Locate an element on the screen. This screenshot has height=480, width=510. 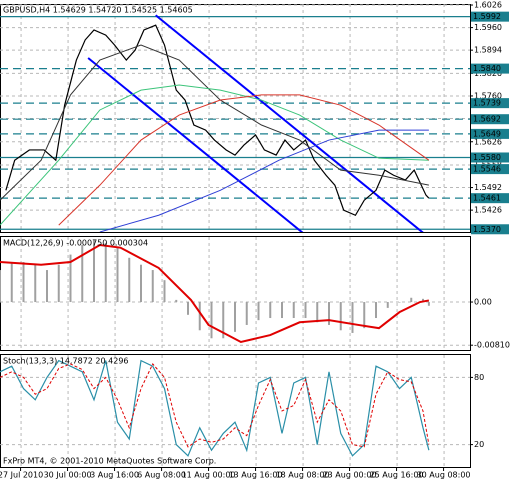
level-label: 1.5461 is located at coordinates (487, 198).